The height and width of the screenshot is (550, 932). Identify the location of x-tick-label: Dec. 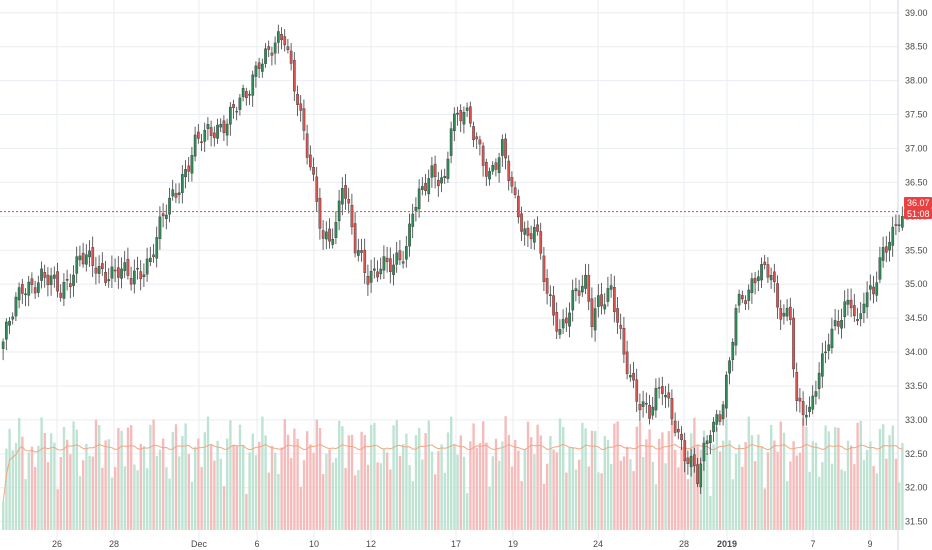
(199, 544).